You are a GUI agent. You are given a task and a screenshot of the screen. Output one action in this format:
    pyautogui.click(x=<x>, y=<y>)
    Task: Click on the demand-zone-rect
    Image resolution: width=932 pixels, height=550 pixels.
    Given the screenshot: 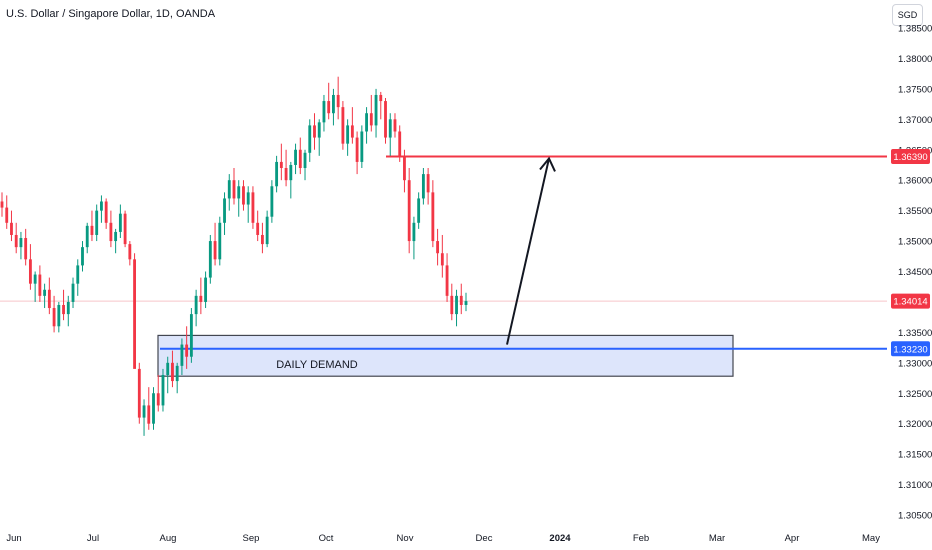 What is the action you would take?
    pyautogui.click(x=445, y=355)
    